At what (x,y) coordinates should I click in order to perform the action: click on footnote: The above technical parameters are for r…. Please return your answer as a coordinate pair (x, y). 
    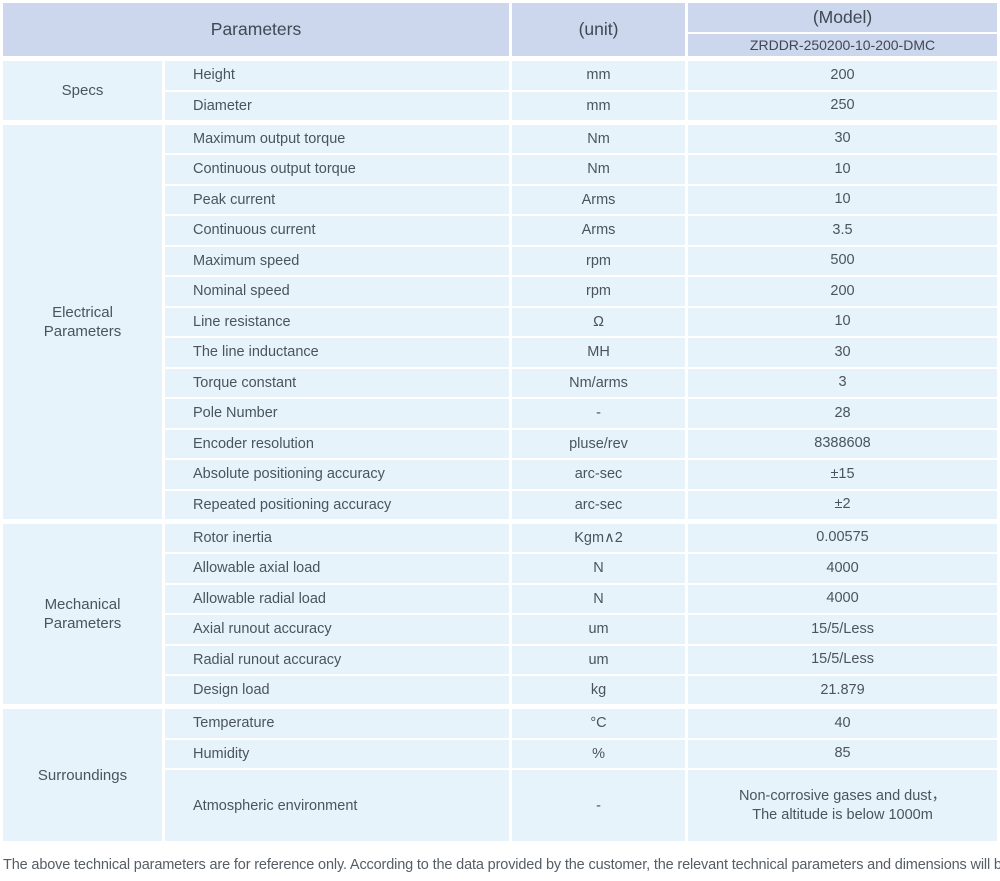
    Looking at the image, I should click on (501, 865).